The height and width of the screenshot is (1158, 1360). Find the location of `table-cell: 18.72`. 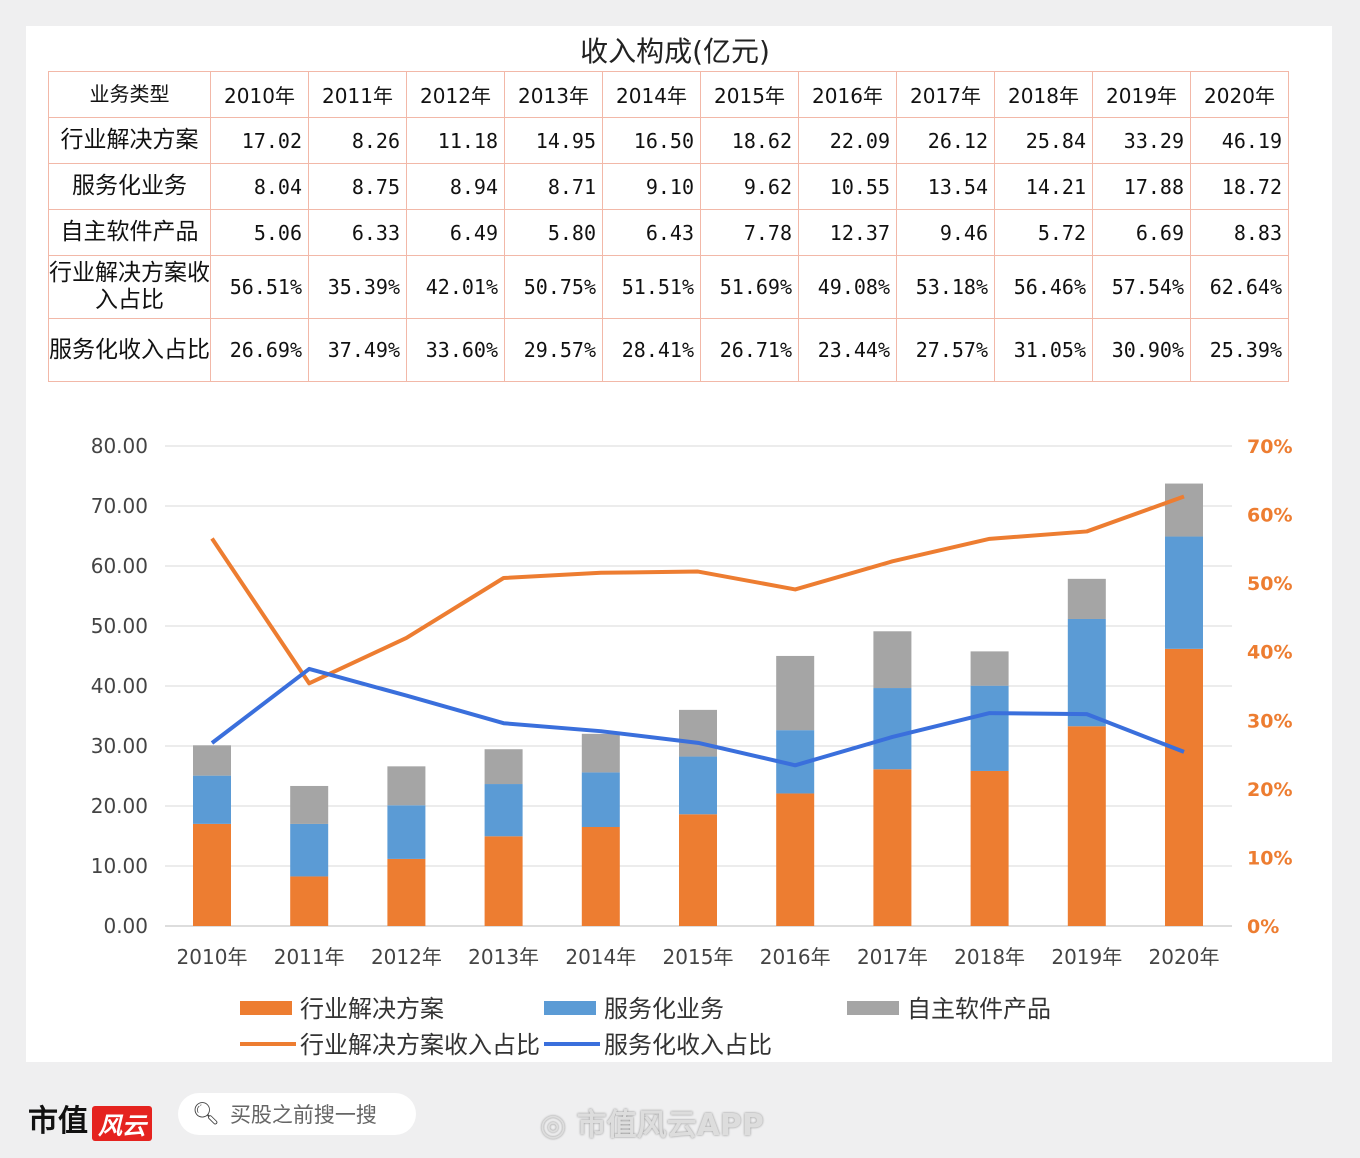

table-cell: 18.72 is located at coordinates (1239, 186).